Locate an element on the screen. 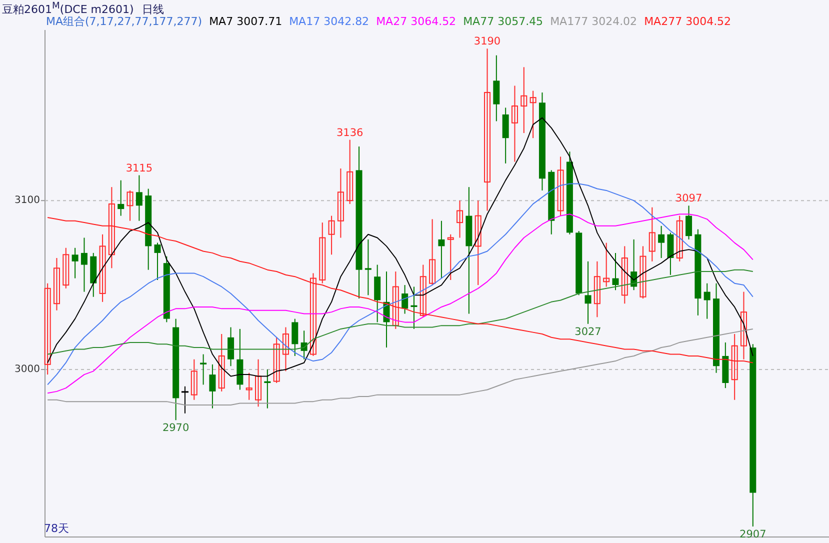  chart-subtitle: 日线 is located at coordinates (153, 9).